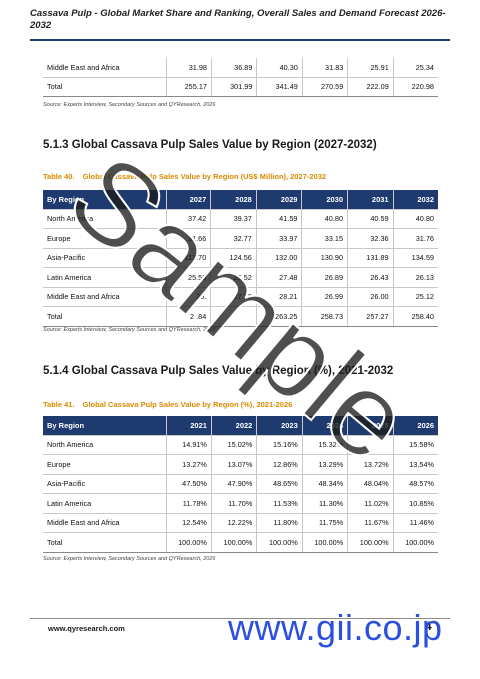  What do you see at coordinates (233, 68) in the screenshot?
I see `table-cell: 36.89` at bounding box center [233, 68].